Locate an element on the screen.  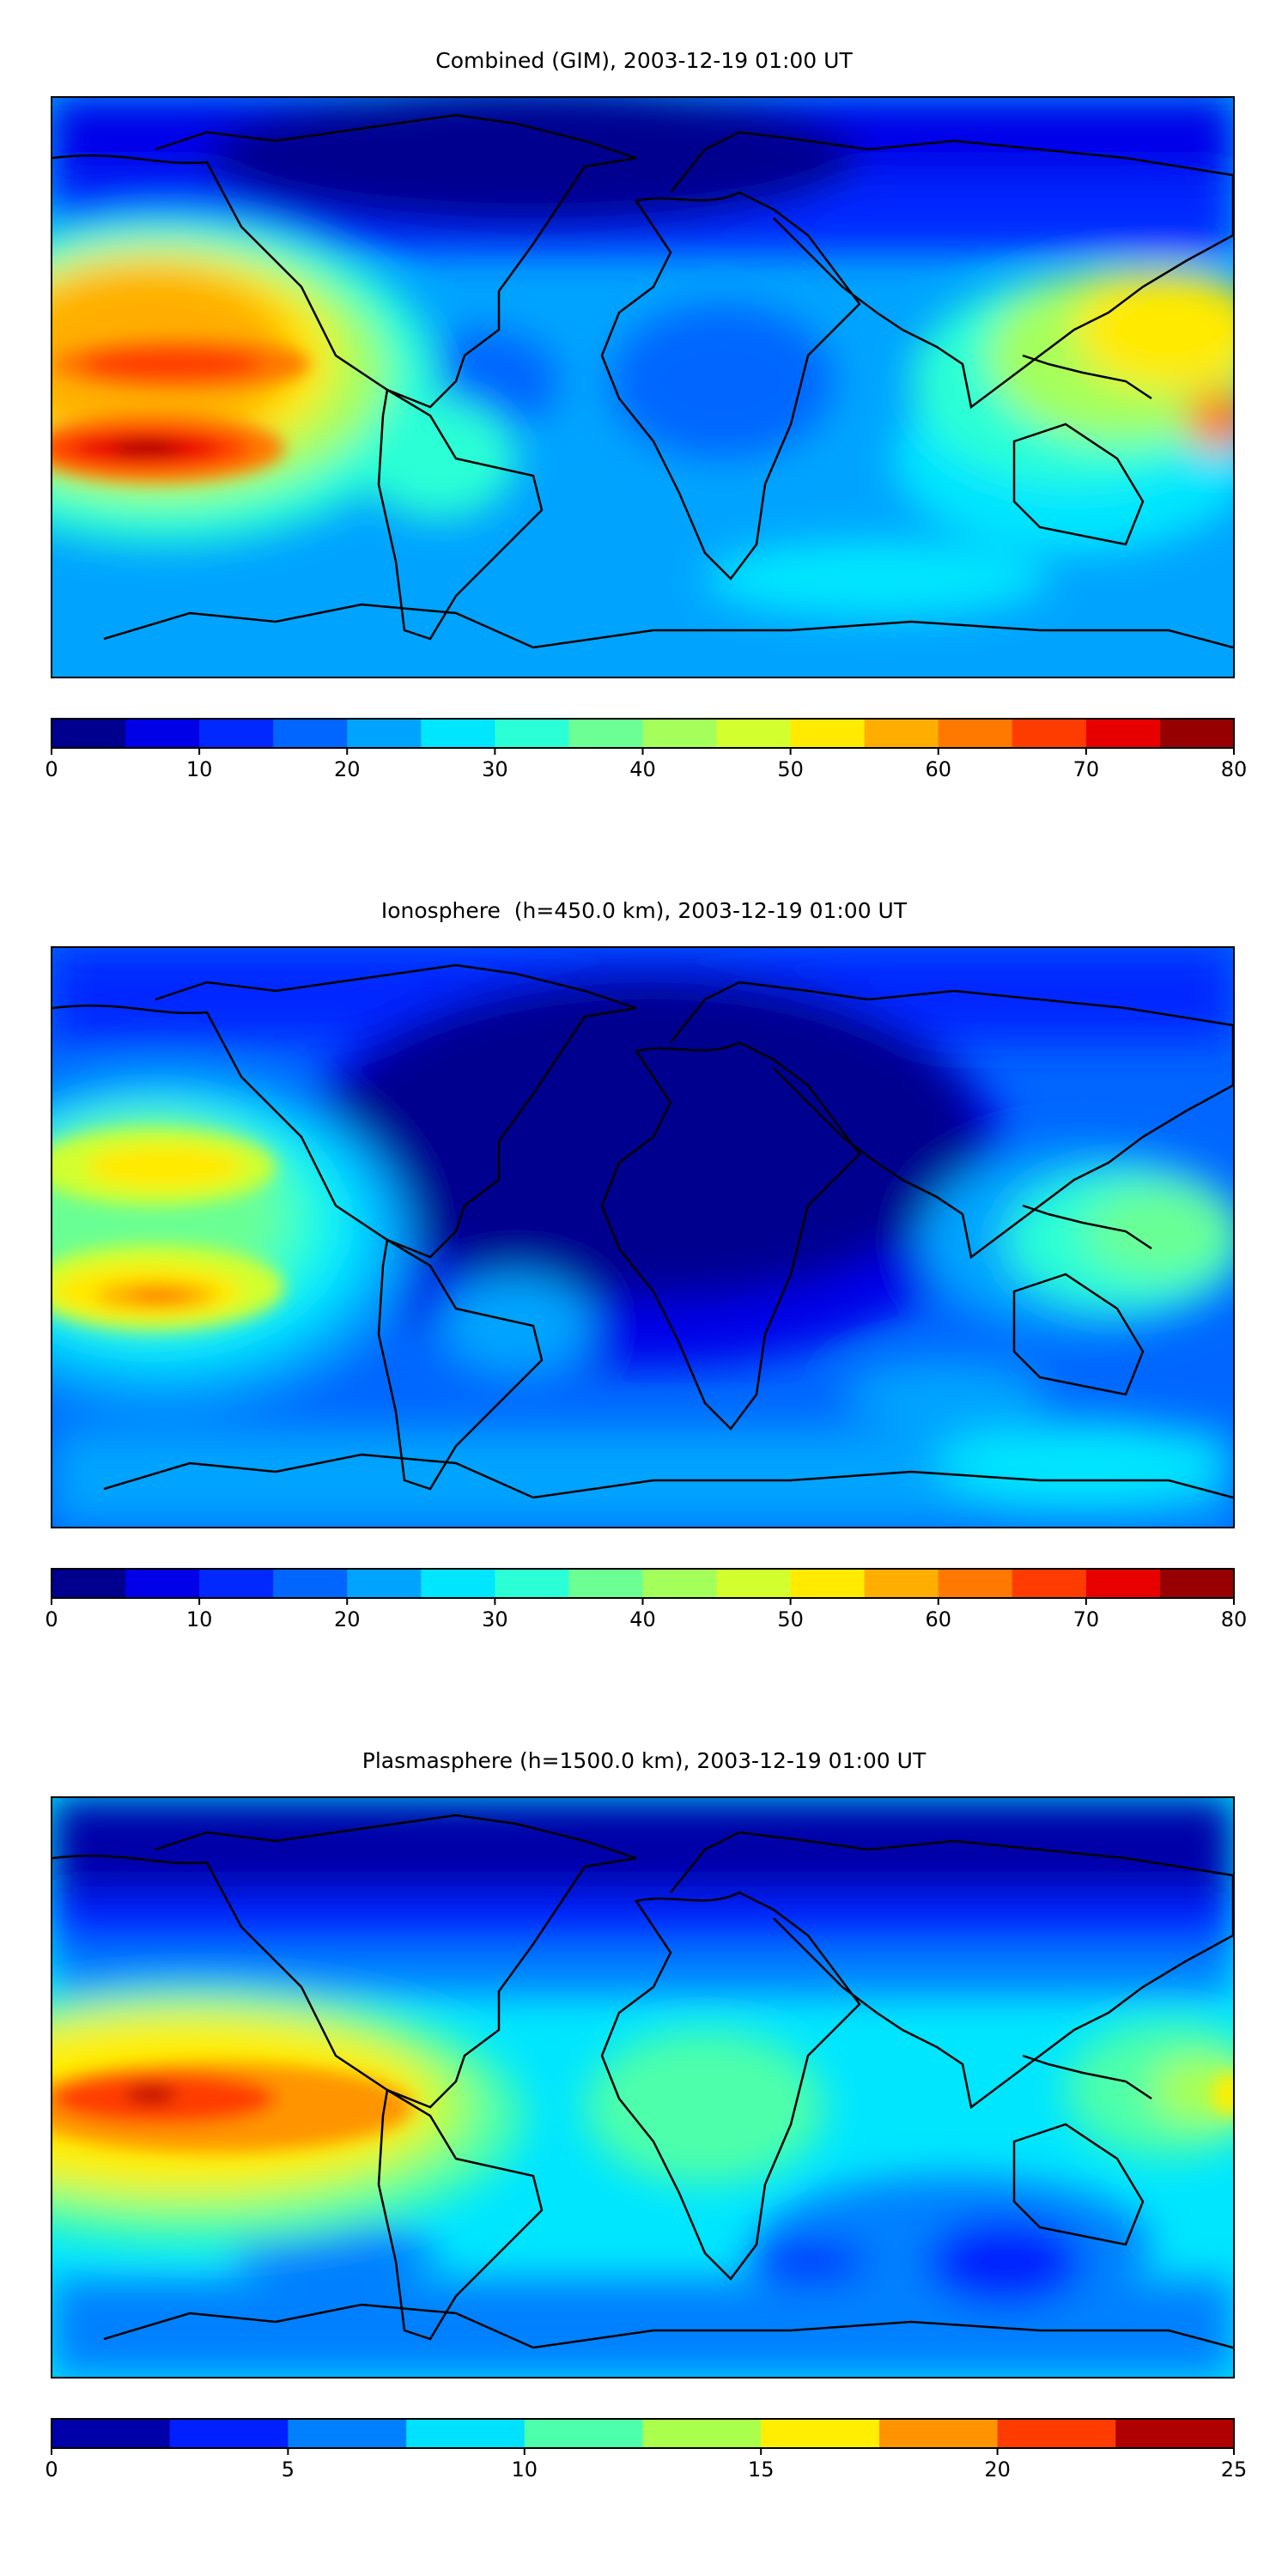
colorbar-tick-label: 5 is located at coordinates (289, 2470).